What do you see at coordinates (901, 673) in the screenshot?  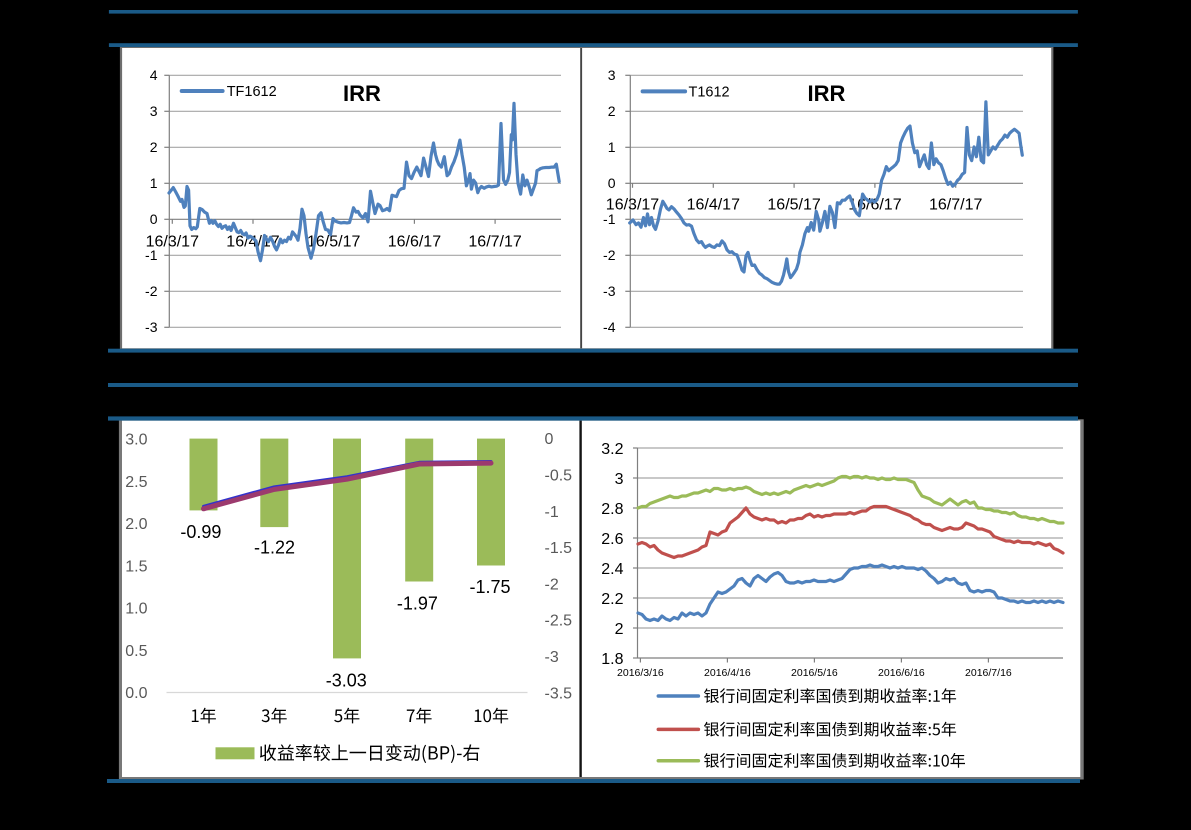 I see `svg-text: 2016/6/16` at bounding box center [901, 673].